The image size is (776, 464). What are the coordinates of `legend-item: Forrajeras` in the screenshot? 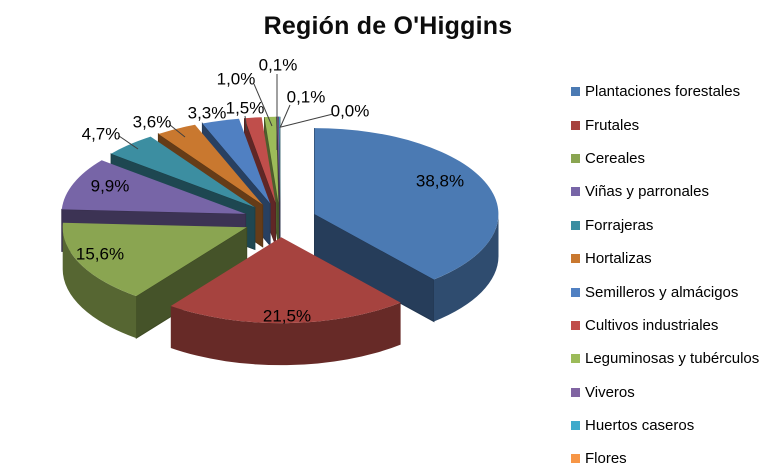 It's located at (665, 225).